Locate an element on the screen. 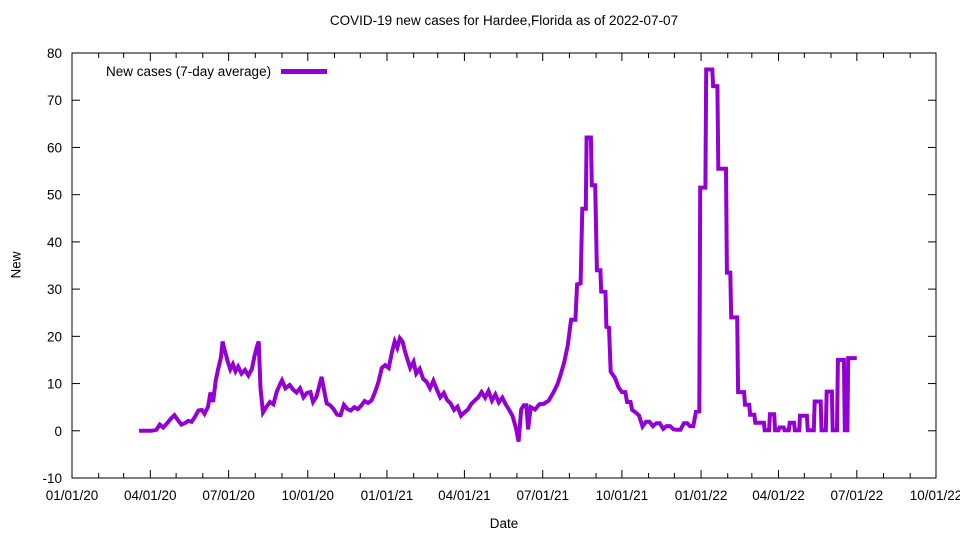  y-tick-label: 50 is located at coordinates (54, 195).